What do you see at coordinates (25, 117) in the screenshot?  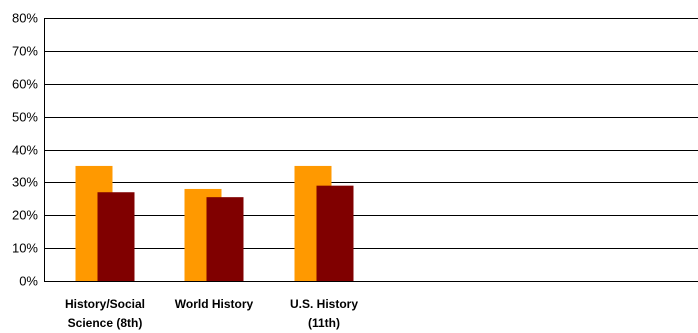 I see `y-tick-label: 50%` at bounding box center [25, 117].